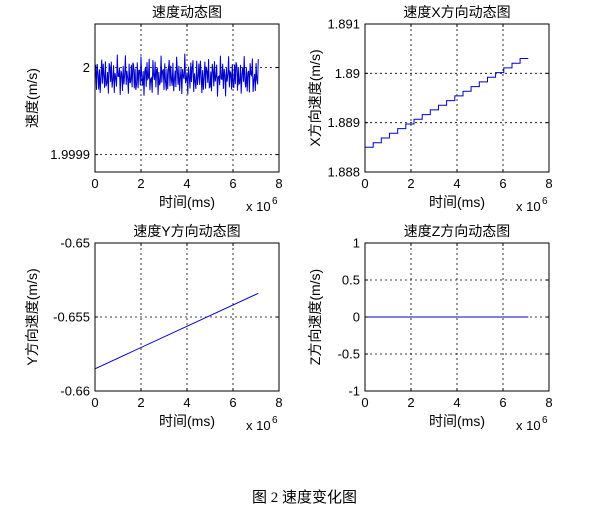 The width and height of the screenshot is (609, 517). I want to click on chart-title: 速度X方向动态图, so click(456, 12).